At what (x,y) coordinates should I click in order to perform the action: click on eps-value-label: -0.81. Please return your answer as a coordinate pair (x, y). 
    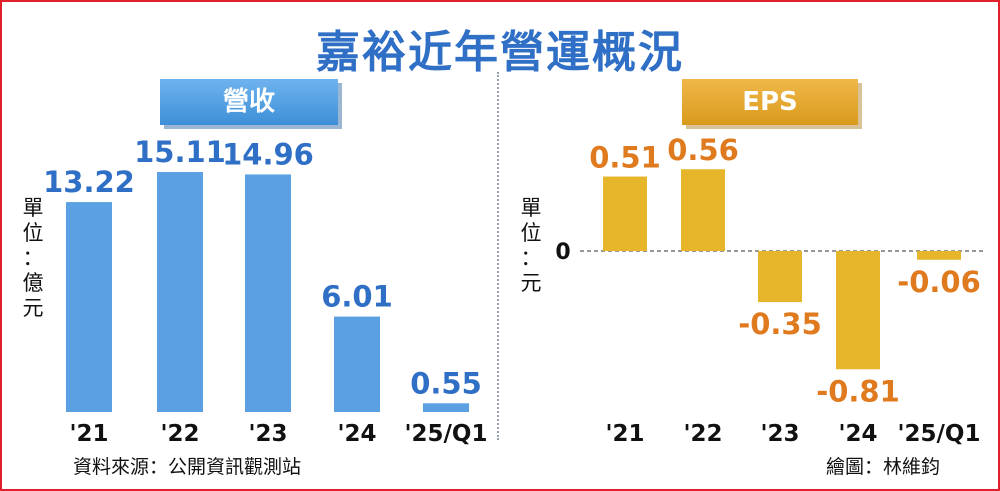
    Looking at the image, I should click on (858, 391).